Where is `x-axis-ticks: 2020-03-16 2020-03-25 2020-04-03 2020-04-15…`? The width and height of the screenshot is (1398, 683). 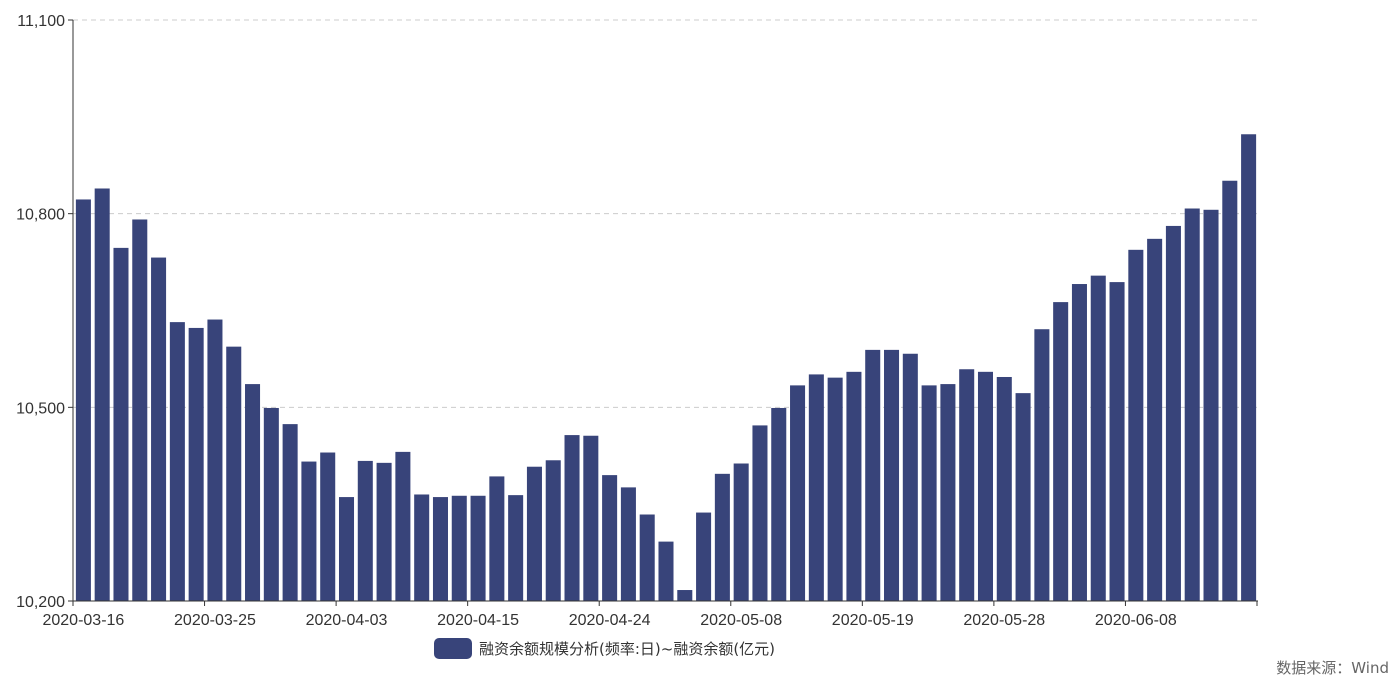
x-axis-ticks: 2020-03-16 2020-03-25 2020-04-03 2020-04-15… is located at coordinates (650, 615).